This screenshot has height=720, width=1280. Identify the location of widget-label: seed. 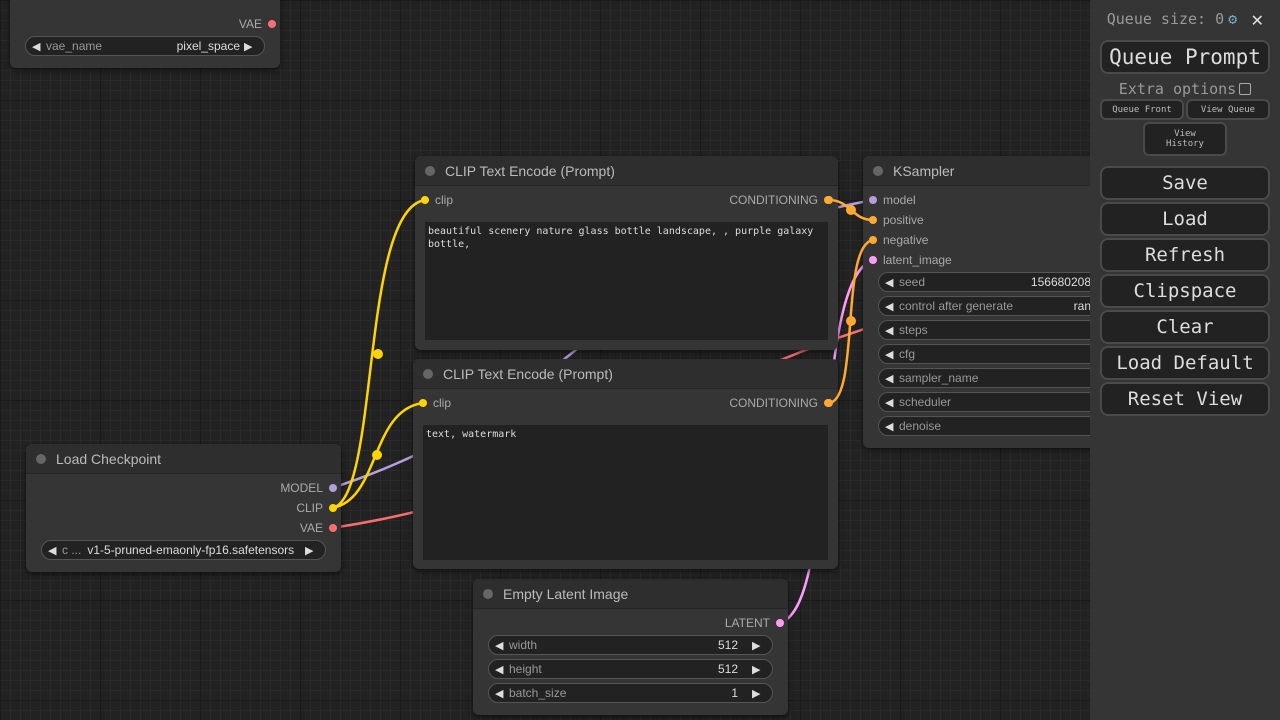
(912, 282).